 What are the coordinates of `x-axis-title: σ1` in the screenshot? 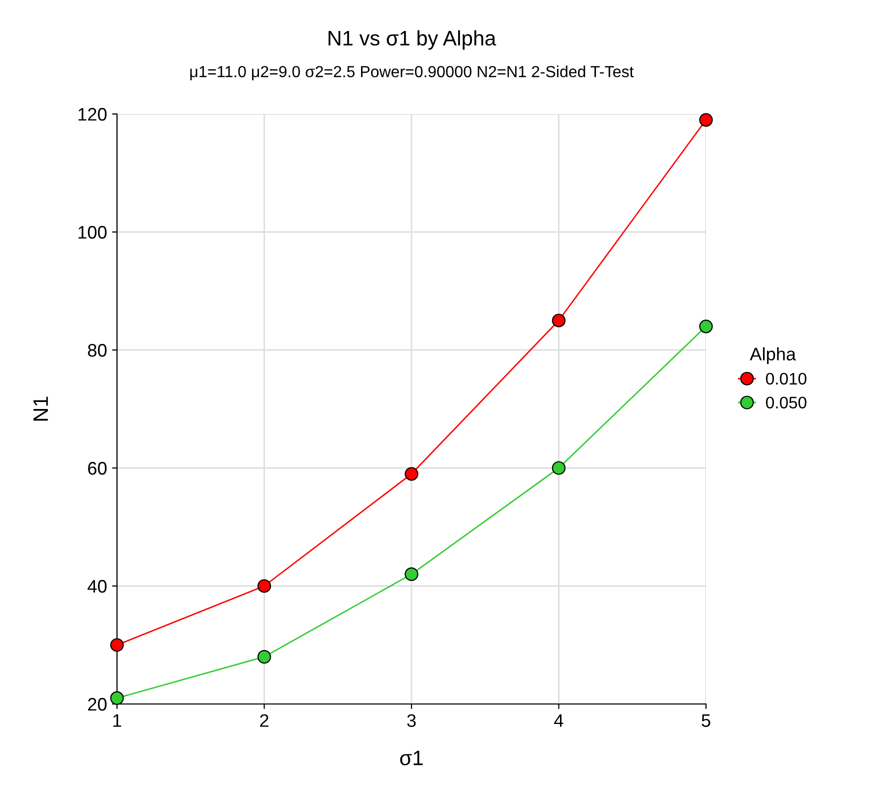 It's located at (411, 758).